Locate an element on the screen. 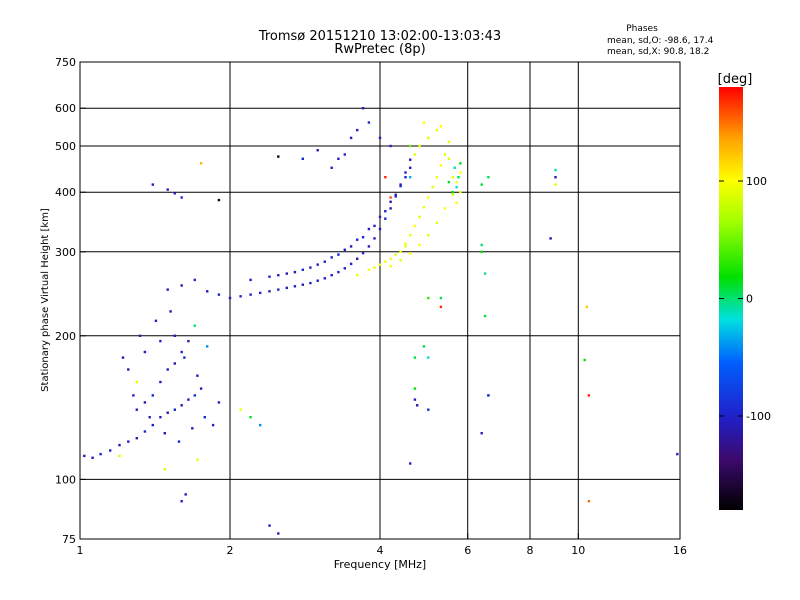  y-tick-label: 400 is located at coordinates (65, 192).